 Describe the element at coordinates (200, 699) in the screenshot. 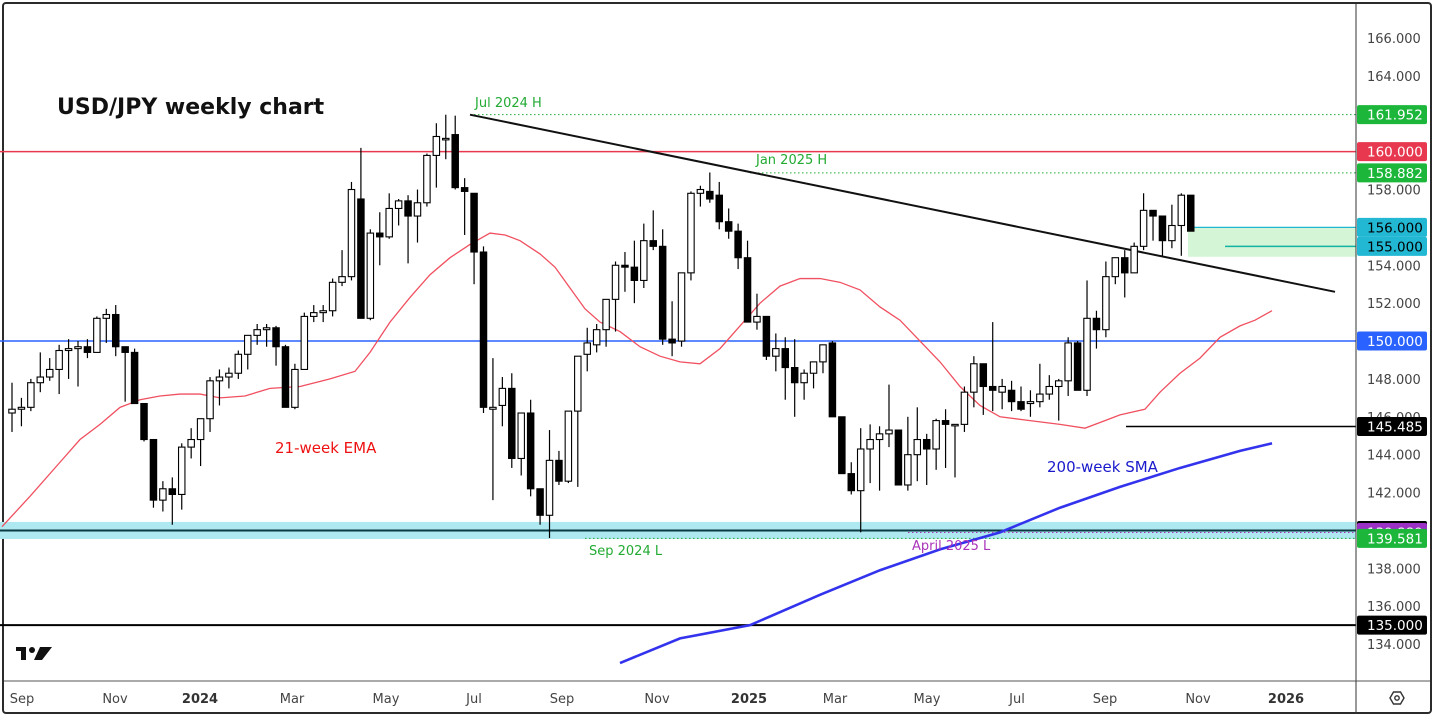

I see `time-tick: 2024` at that location.